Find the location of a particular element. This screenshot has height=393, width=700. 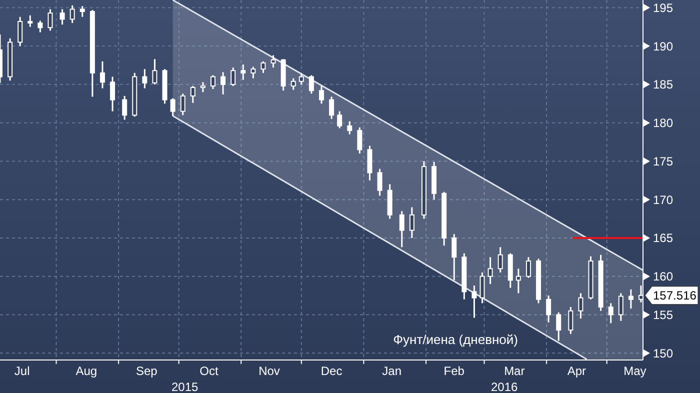

x-tick-label: Sep is located at coordinates (147, 371).